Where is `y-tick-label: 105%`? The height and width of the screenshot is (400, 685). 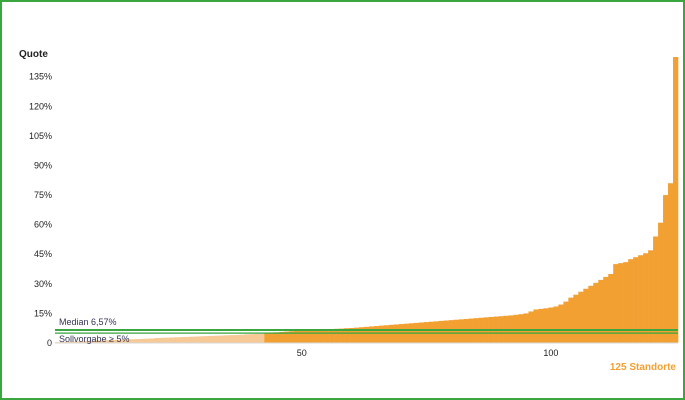
y-tick-label: 105% is located at coordinates (40, 136).